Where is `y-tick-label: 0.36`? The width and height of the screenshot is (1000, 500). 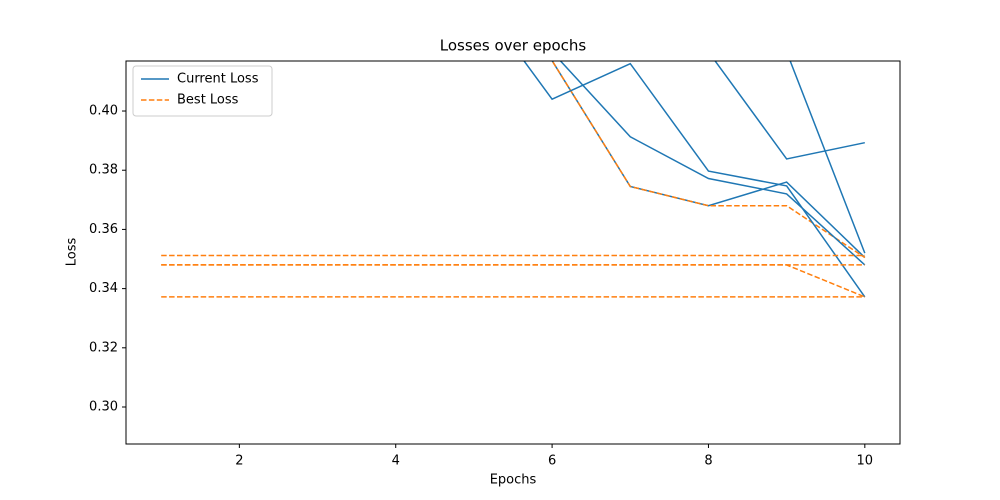 y-tick-label: 0.36 is located at coordinates (103, 229).